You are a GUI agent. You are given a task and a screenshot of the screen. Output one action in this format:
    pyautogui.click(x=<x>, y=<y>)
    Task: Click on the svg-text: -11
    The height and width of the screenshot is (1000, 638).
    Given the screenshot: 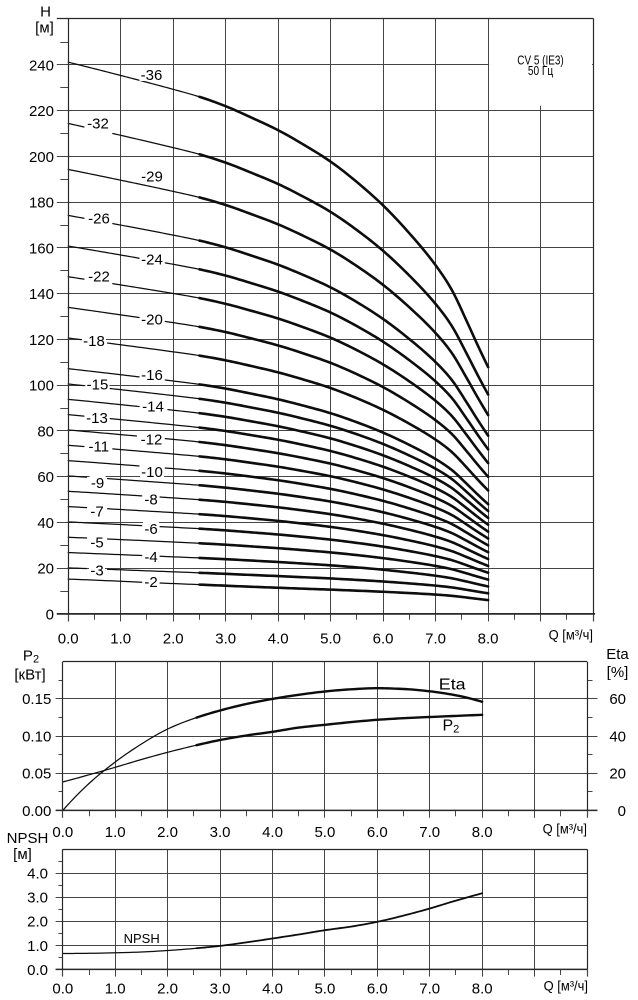 What is the action you would take?
    pyautogui.click(x=99, y=447)
    